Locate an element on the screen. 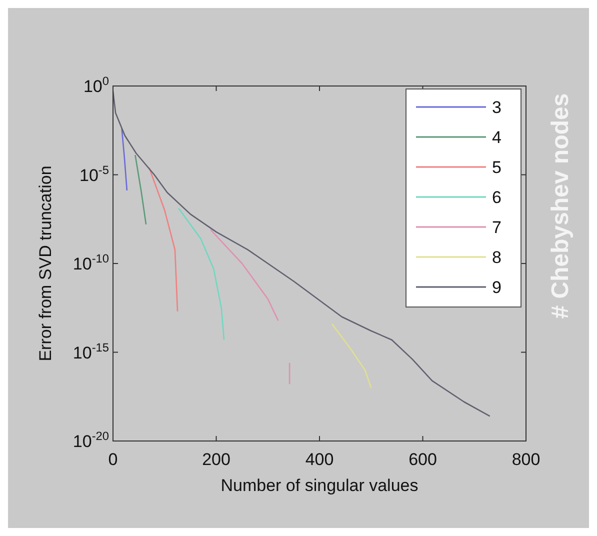 This screenshot has height=536, width=597. legend-label: 9 is located at coordinates (497, 287).